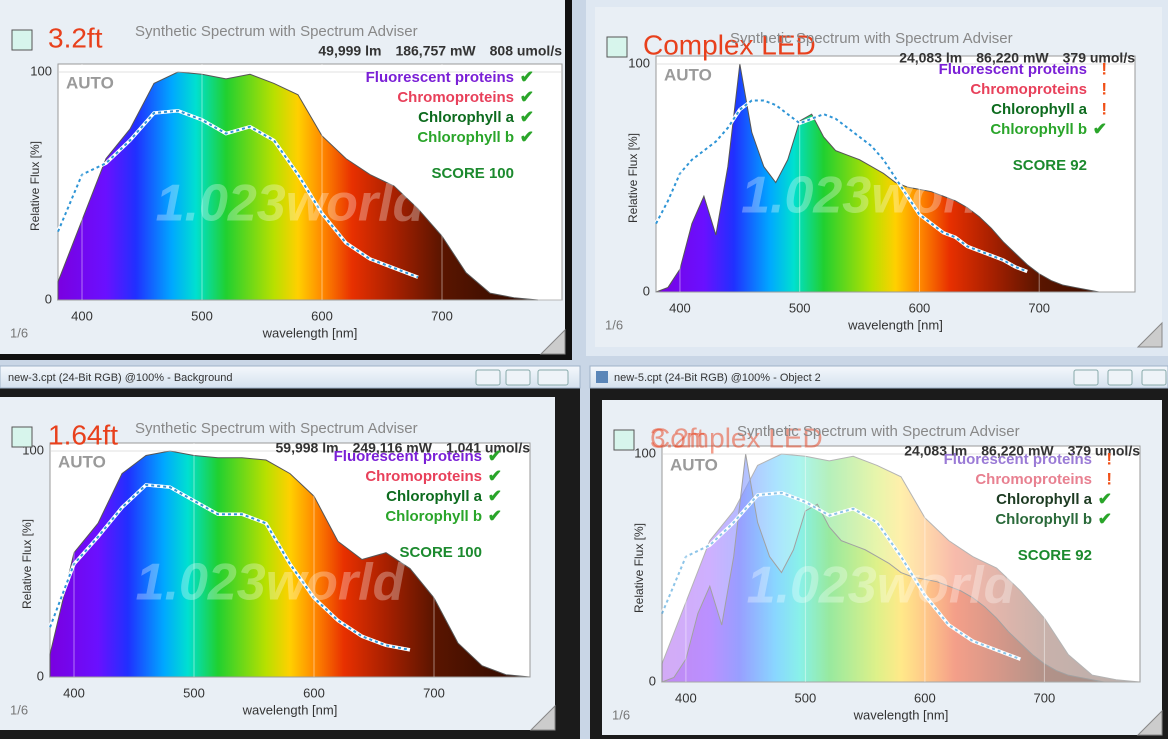 This screenshot has width=1168, height=739. Describe the element at coordinates (393, 448) in the screenshot. I see `stat: 249,116 mW` at that location.